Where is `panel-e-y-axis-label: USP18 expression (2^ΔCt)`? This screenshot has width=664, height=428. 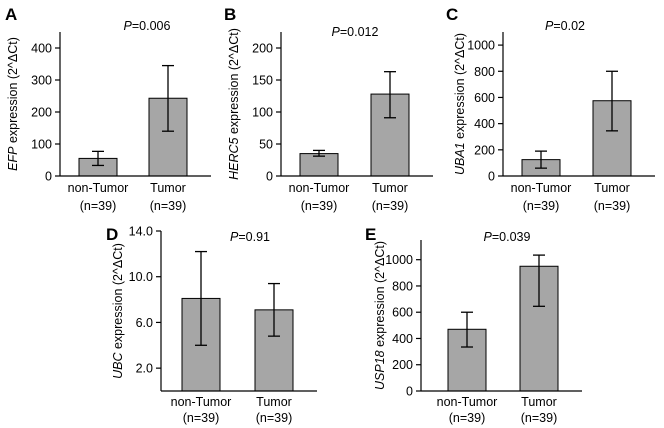 panel-e-y-axis-label: USP18 expression (2^ΔCt) is located at coordinates (380, 315).